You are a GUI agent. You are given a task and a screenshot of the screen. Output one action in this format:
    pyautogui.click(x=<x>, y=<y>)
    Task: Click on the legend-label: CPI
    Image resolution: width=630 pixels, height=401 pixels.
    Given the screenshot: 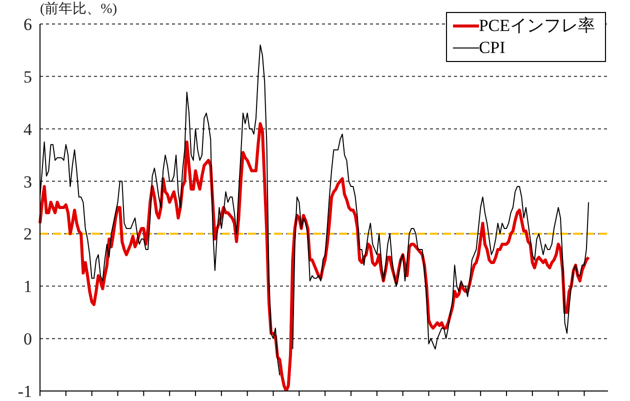 What is the action you would take?
    pyautogui.click(x=492, y=48)
    